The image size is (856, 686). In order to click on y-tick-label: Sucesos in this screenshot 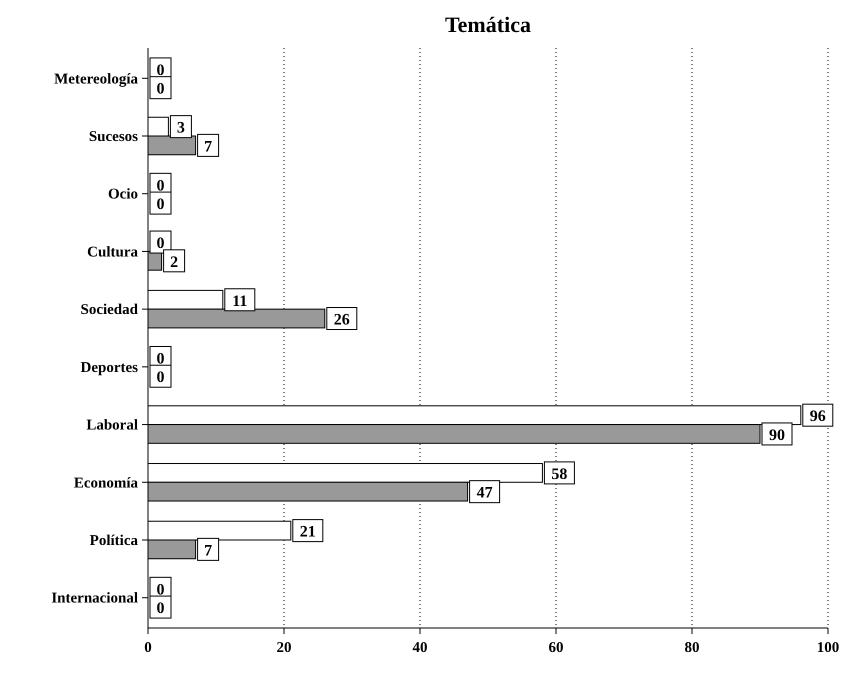, I will do `click(113, 137)`.